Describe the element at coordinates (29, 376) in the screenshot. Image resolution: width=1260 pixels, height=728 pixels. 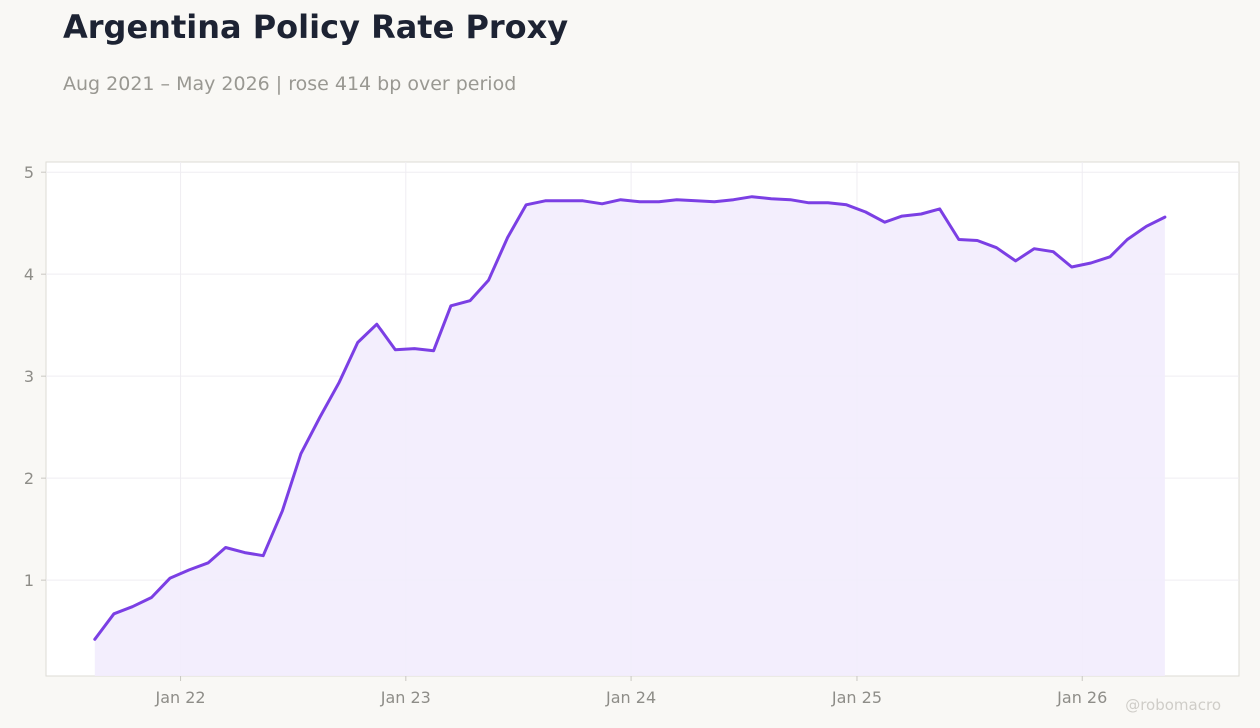
I see `y-tick-label: 3` at that location.